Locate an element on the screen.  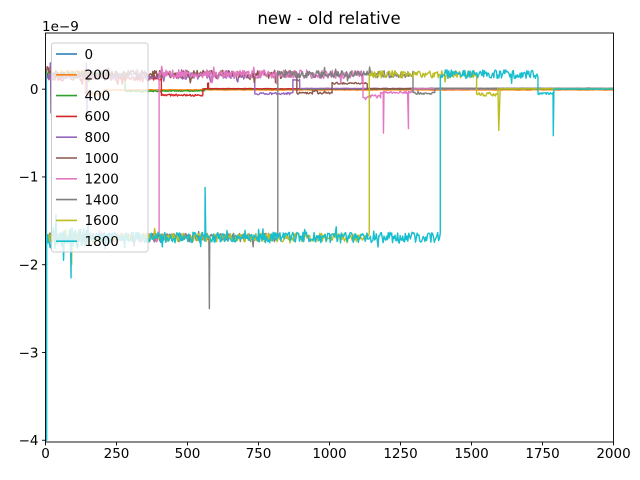
x-axis-tick-labels: 0 250 500 750 1000 1250 1500 1750 2000 is located at coordinates (335, 454).